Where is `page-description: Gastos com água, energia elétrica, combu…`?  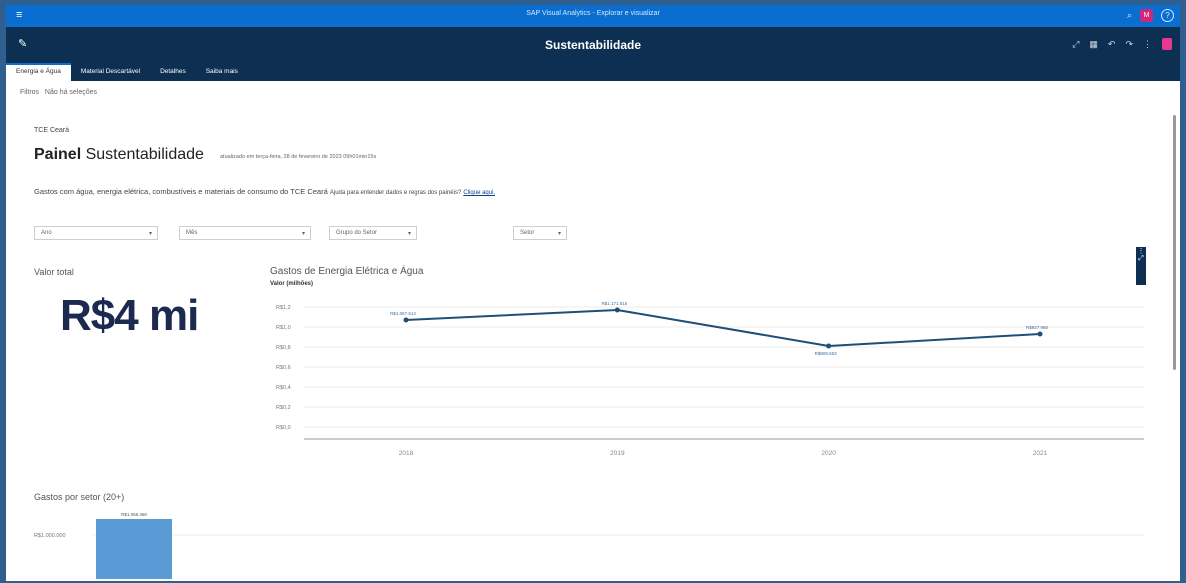 page-description: Gastos com água, energia elétrica, combu… is located at coordinates (264, 191).